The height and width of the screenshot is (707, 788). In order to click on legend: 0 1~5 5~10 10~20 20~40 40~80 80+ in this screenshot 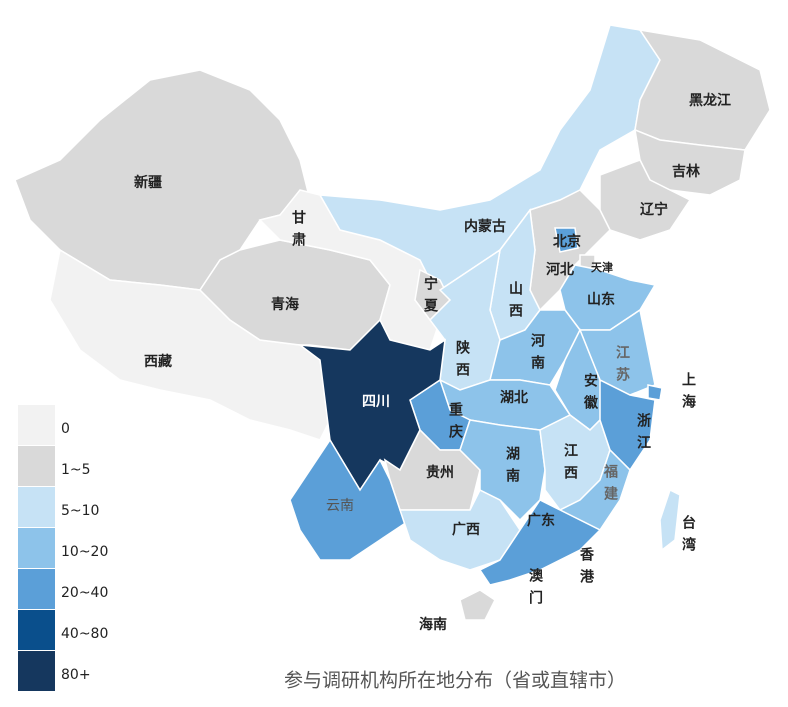, I will do `click(63, 548)`.